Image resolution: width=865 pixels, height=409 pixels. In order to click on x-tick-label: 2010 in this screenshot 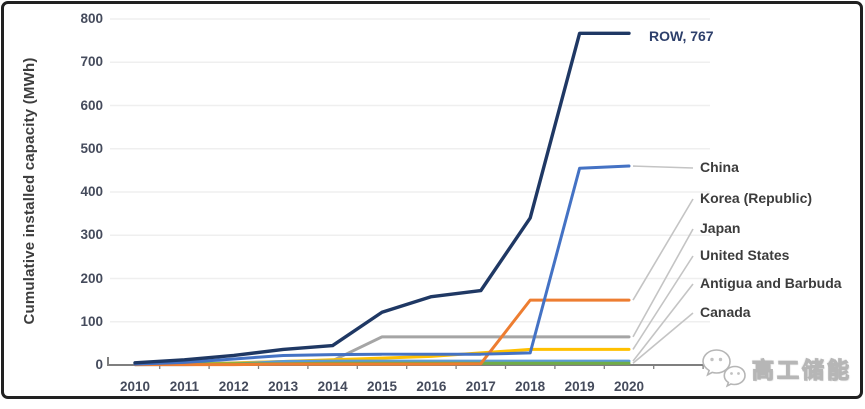, I will do `click(135, 386)`.